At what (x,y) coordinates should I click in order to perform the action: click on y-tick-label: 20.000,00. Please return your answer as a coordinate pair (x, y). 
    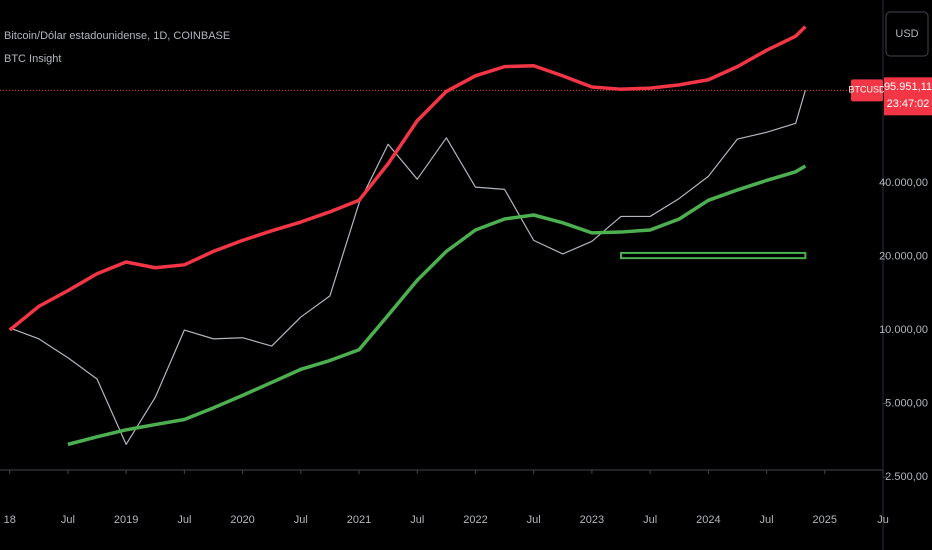
    Looking at the image, I should click on (903, 256).